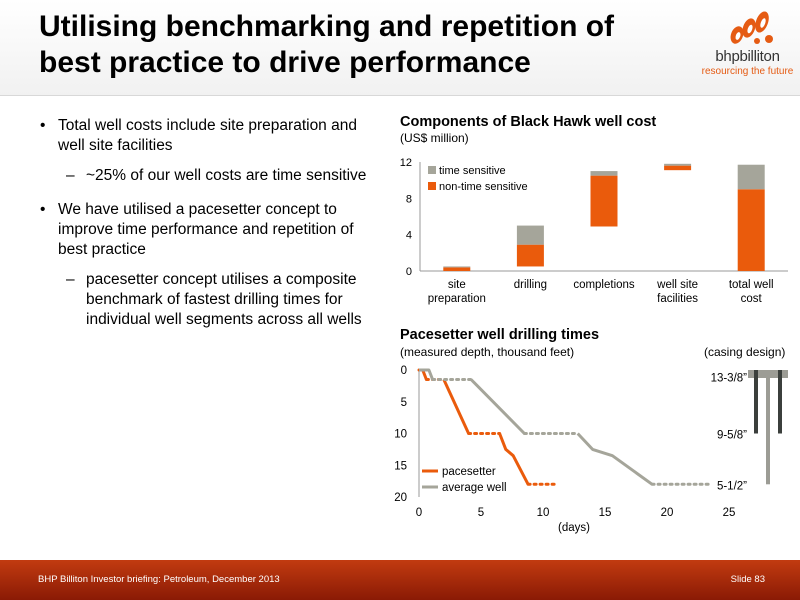 The width and height of the screenshot is (800, 600). I want to click on bhp-logo: bhpbilliton resourcing the future, so click(747, 45).